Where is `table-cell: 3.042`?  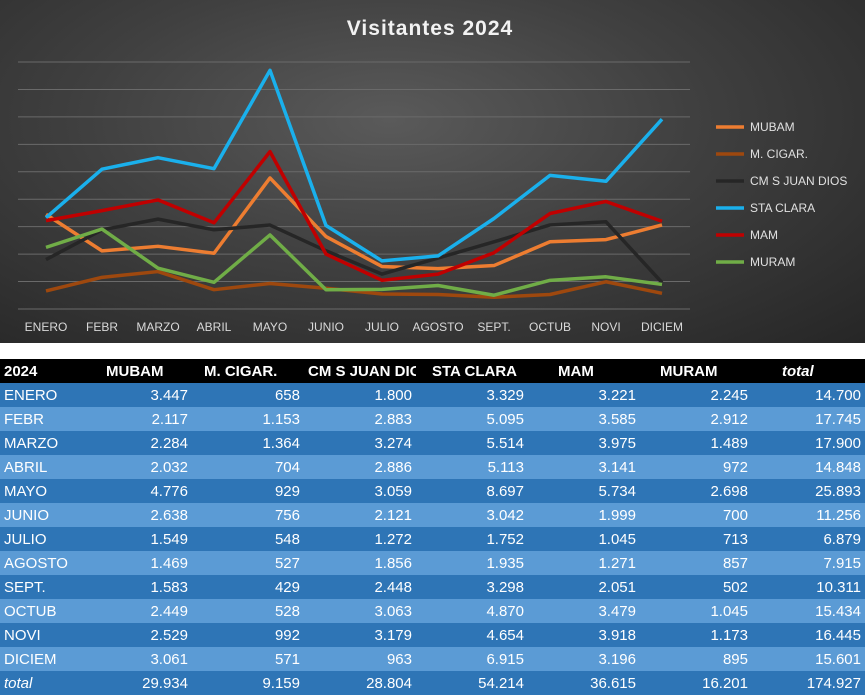
table-cell: 3.042 is located at coordinates (472, 515).